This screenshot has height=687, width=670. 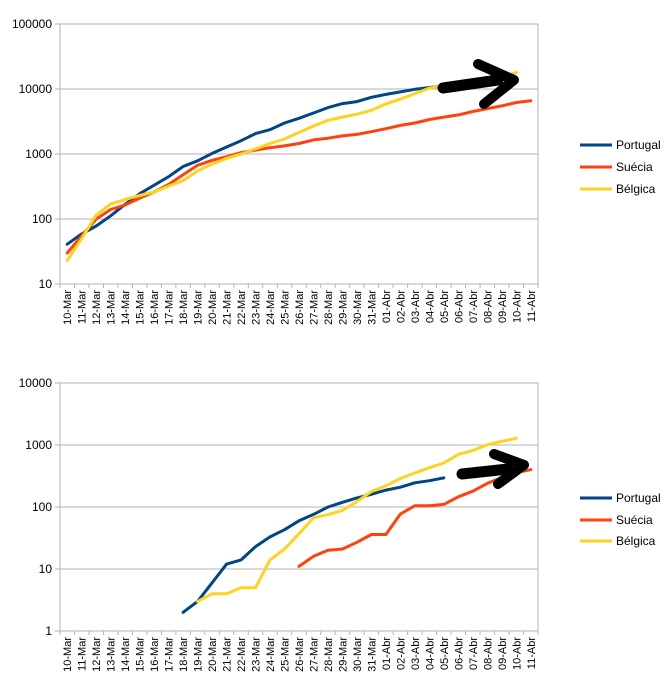 I want to click on series-line-belgica, so click(x=357, y=519).